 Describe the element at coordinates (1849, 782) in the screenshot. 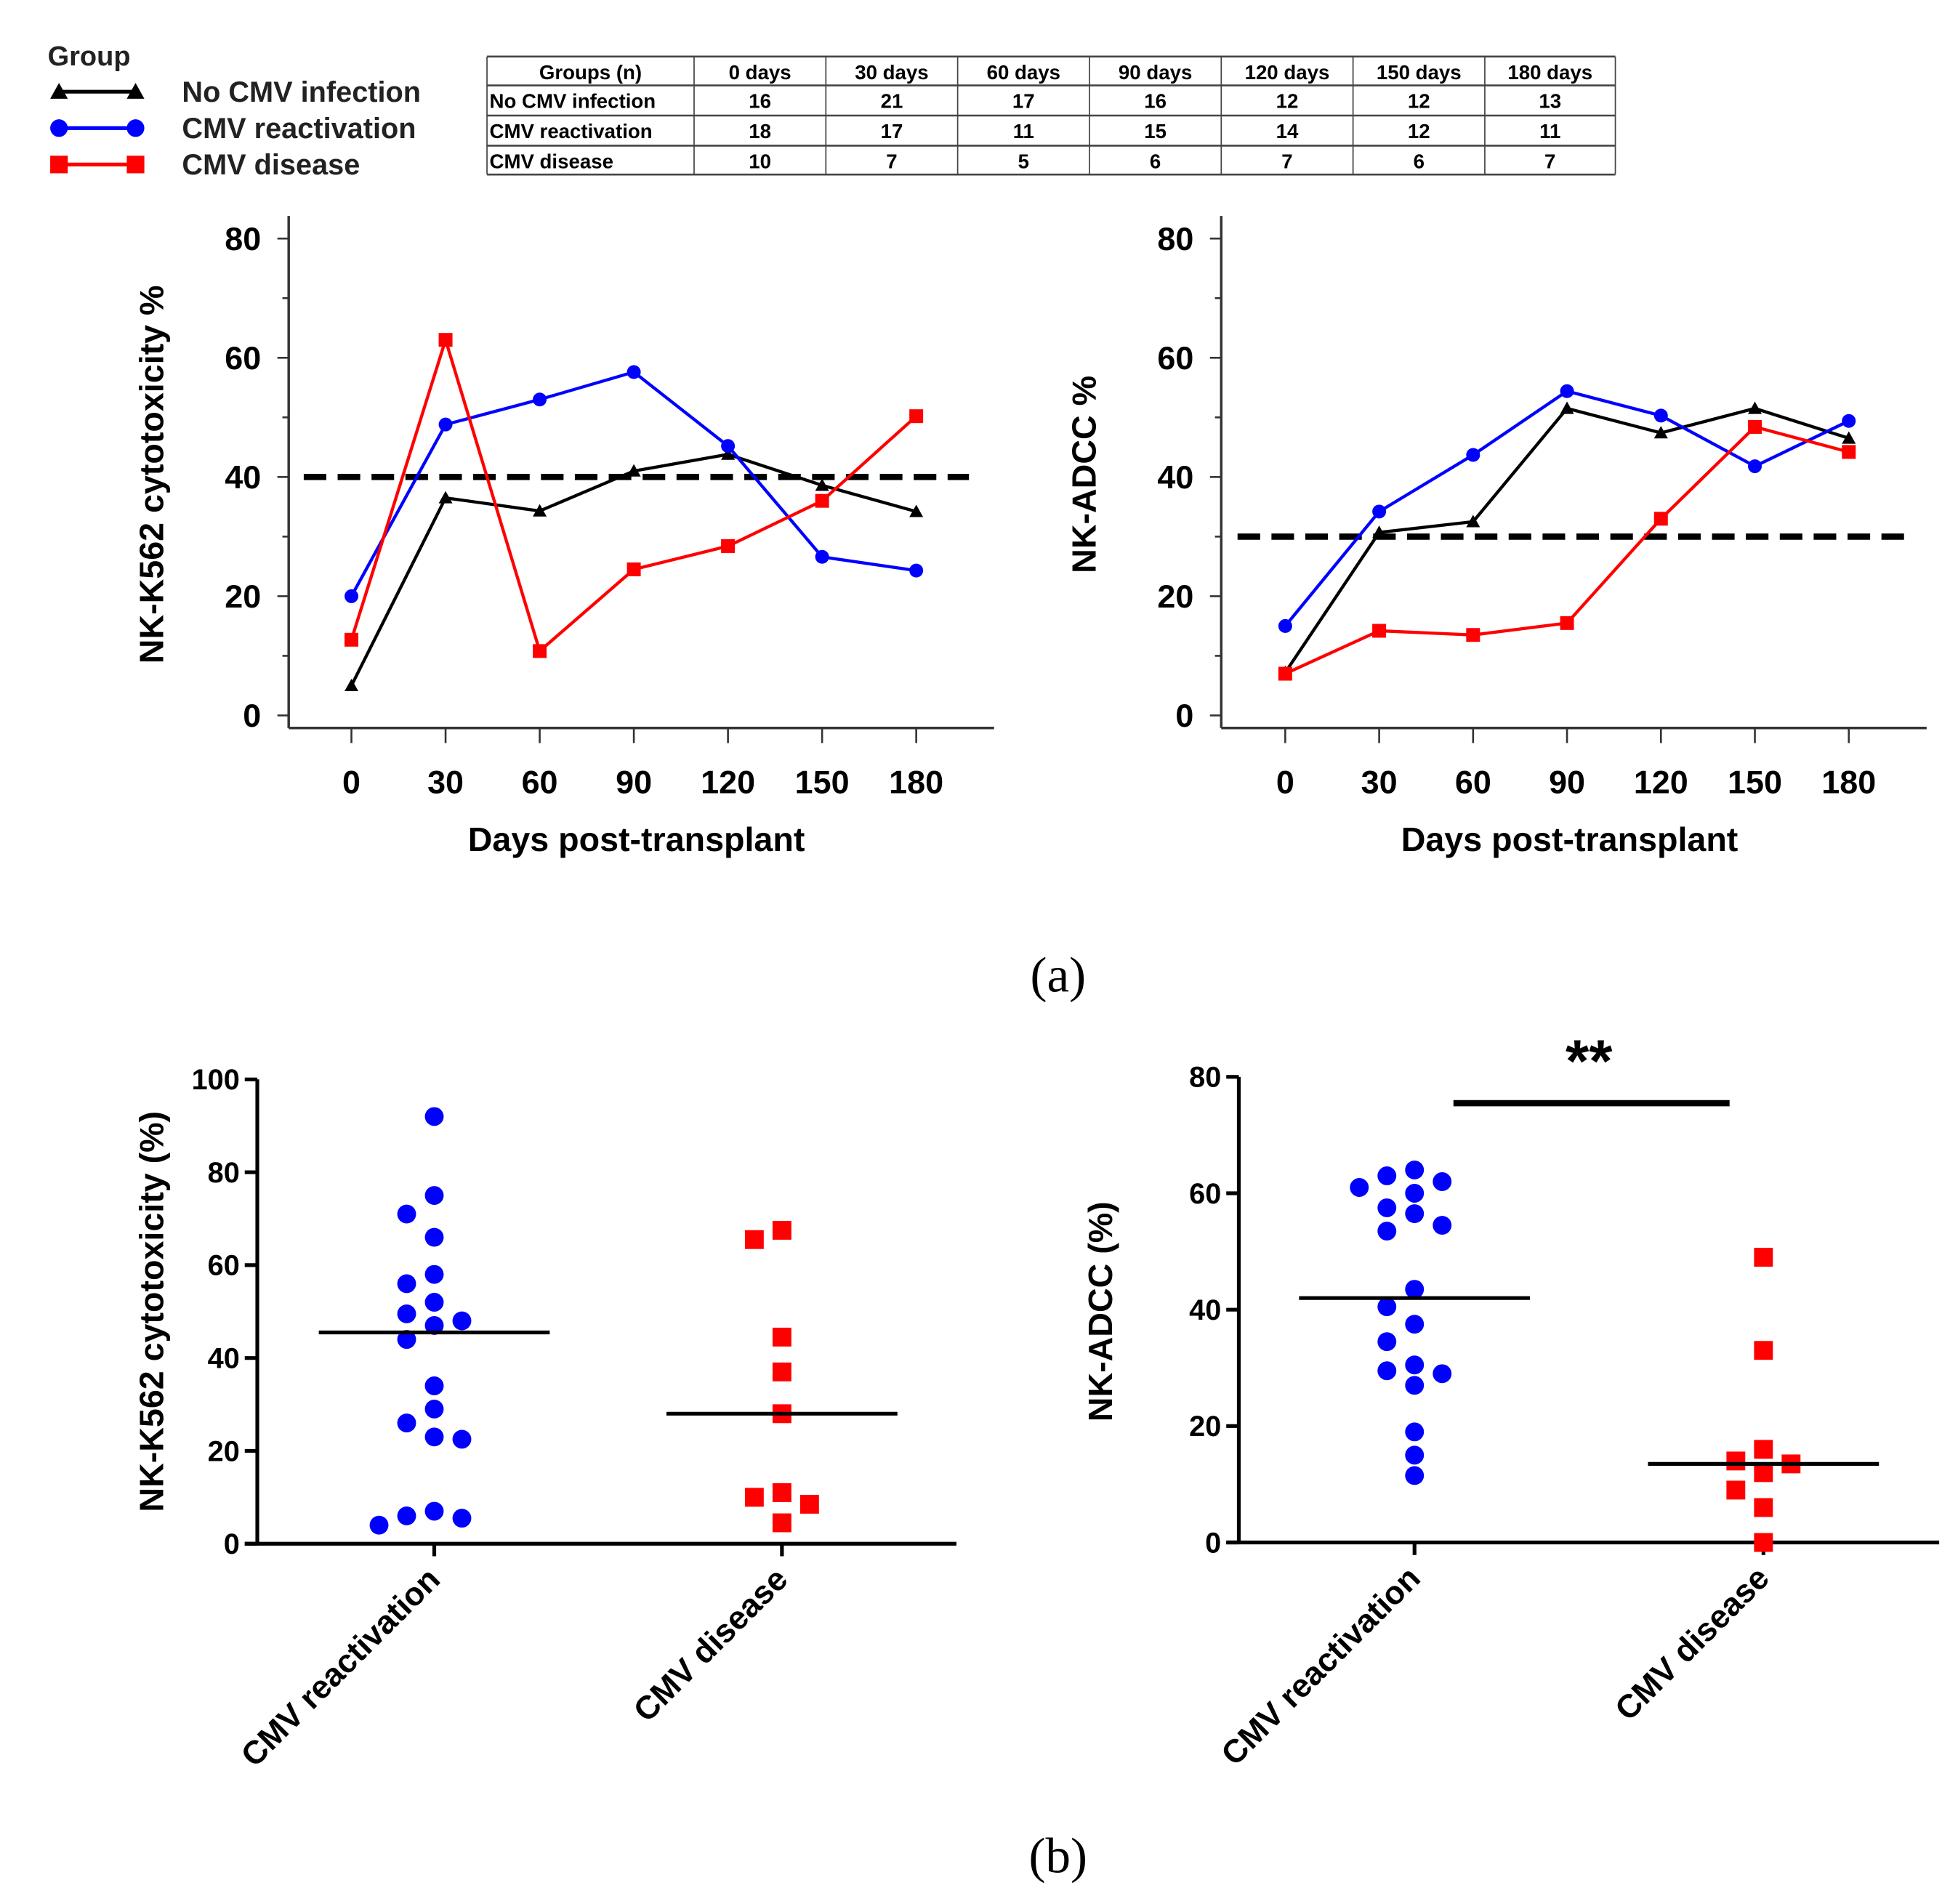

I see `x-tick-label: 180` at that location.